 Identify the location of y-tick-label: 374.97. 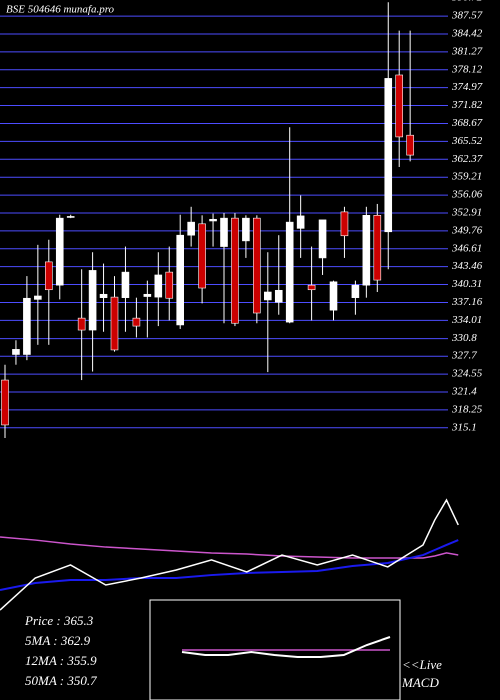
(467, 87).